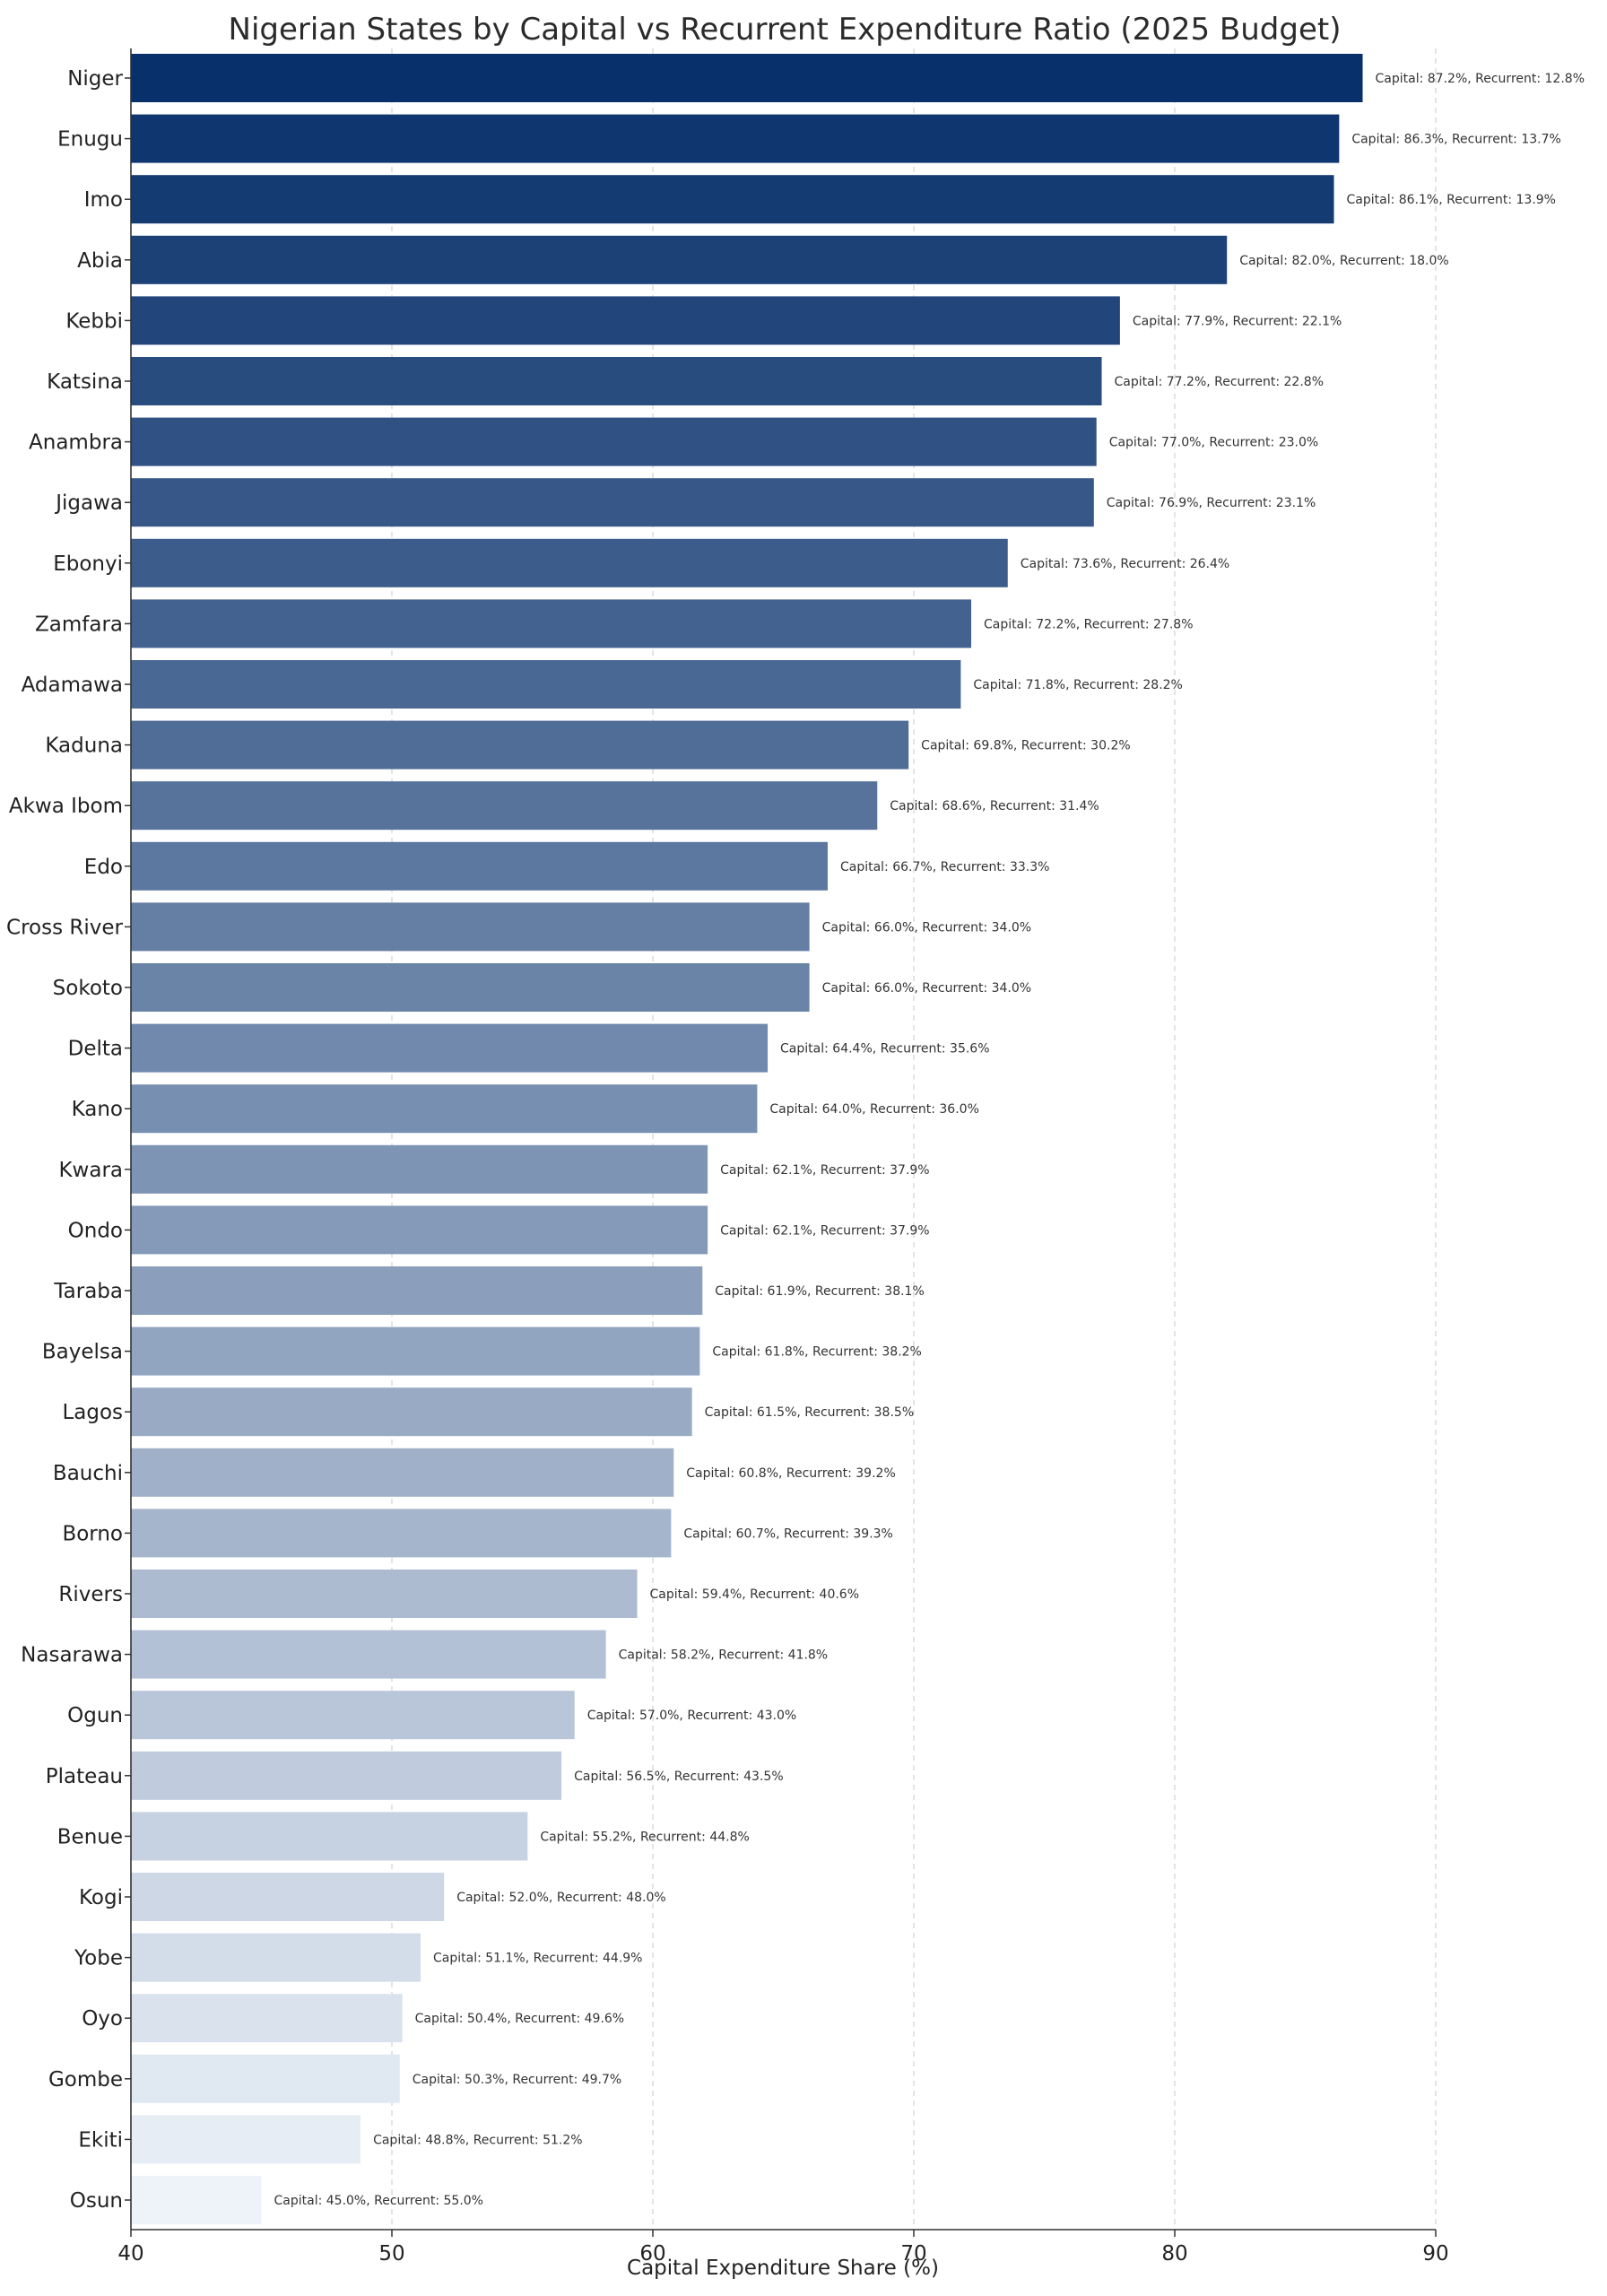  What do you see at coordinates (91, 1594) in the screenshot?
I see `category-label: Rivers` at bounding box center [91, 1594].